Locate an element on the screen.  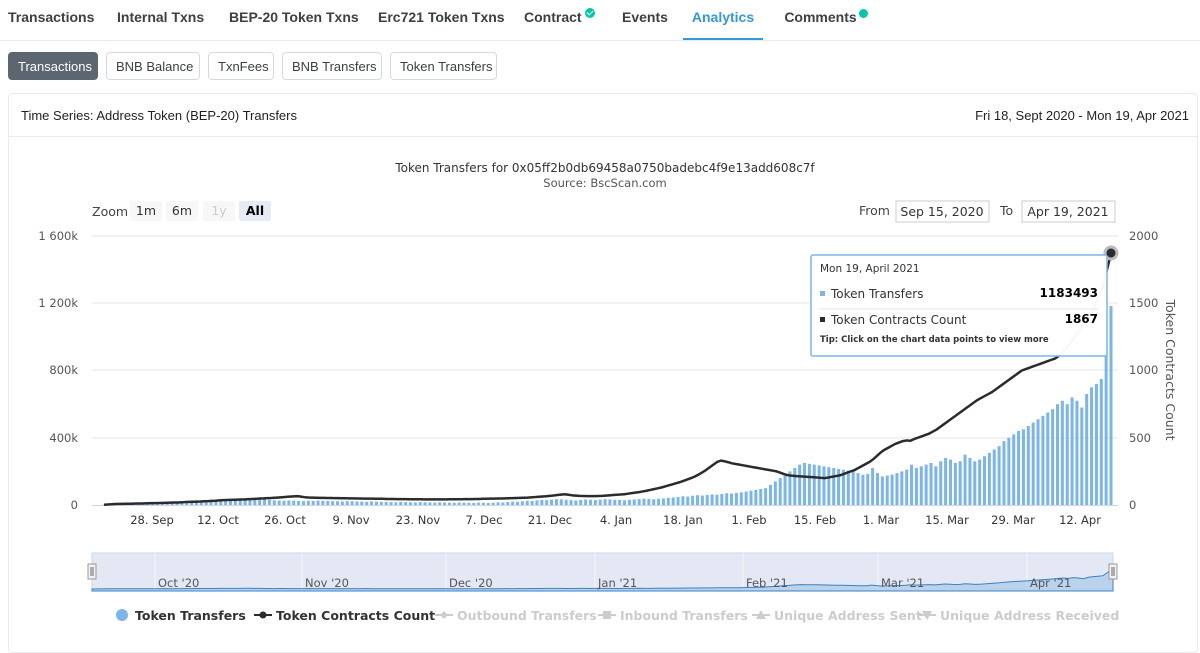
legend-outbound-transfers: Outbound Transfers is located at coordinates (516, 615).